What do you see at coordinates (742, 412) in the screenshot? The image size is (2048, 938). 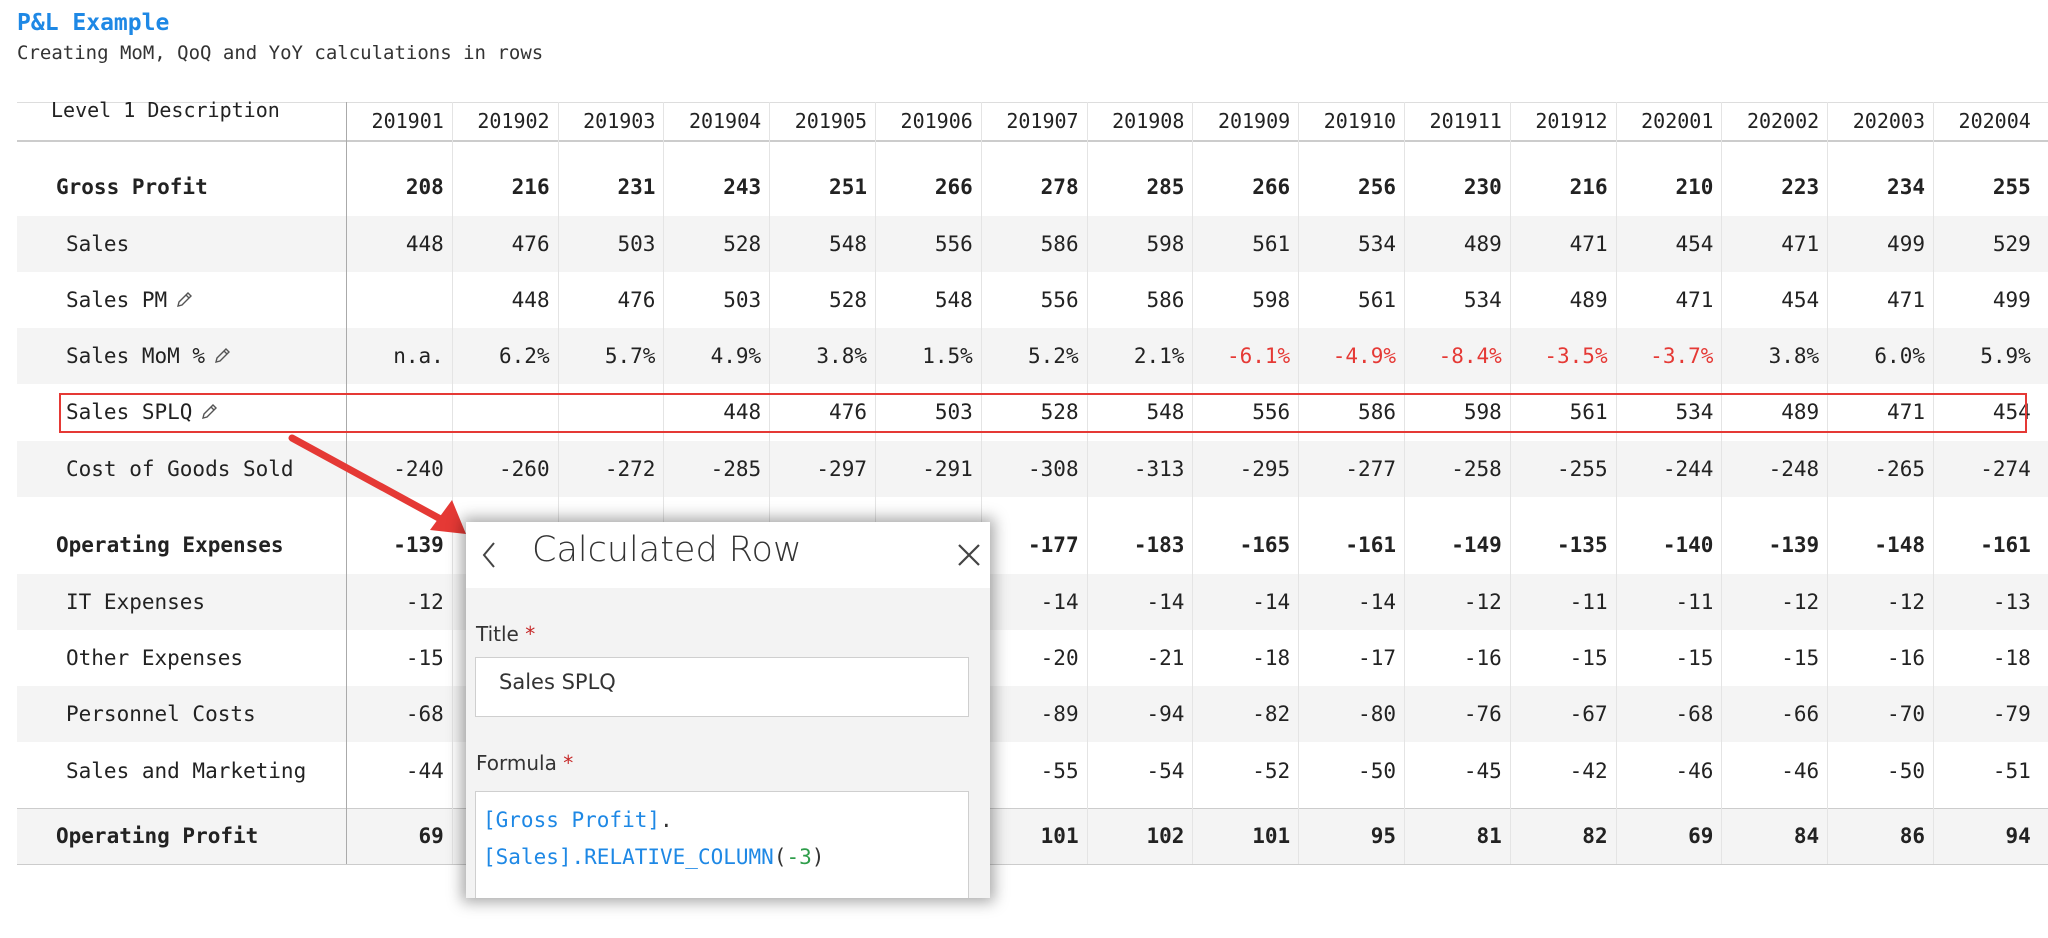 I see `table-cell: 448` at bounding box center [742, 412].